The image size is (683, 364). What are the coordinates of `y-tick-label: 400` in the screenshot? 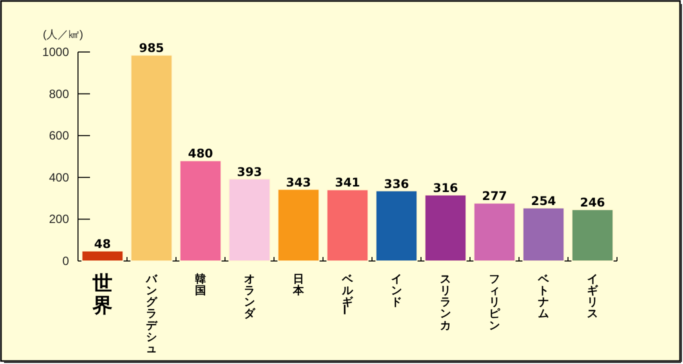 It's located at (59, 177).